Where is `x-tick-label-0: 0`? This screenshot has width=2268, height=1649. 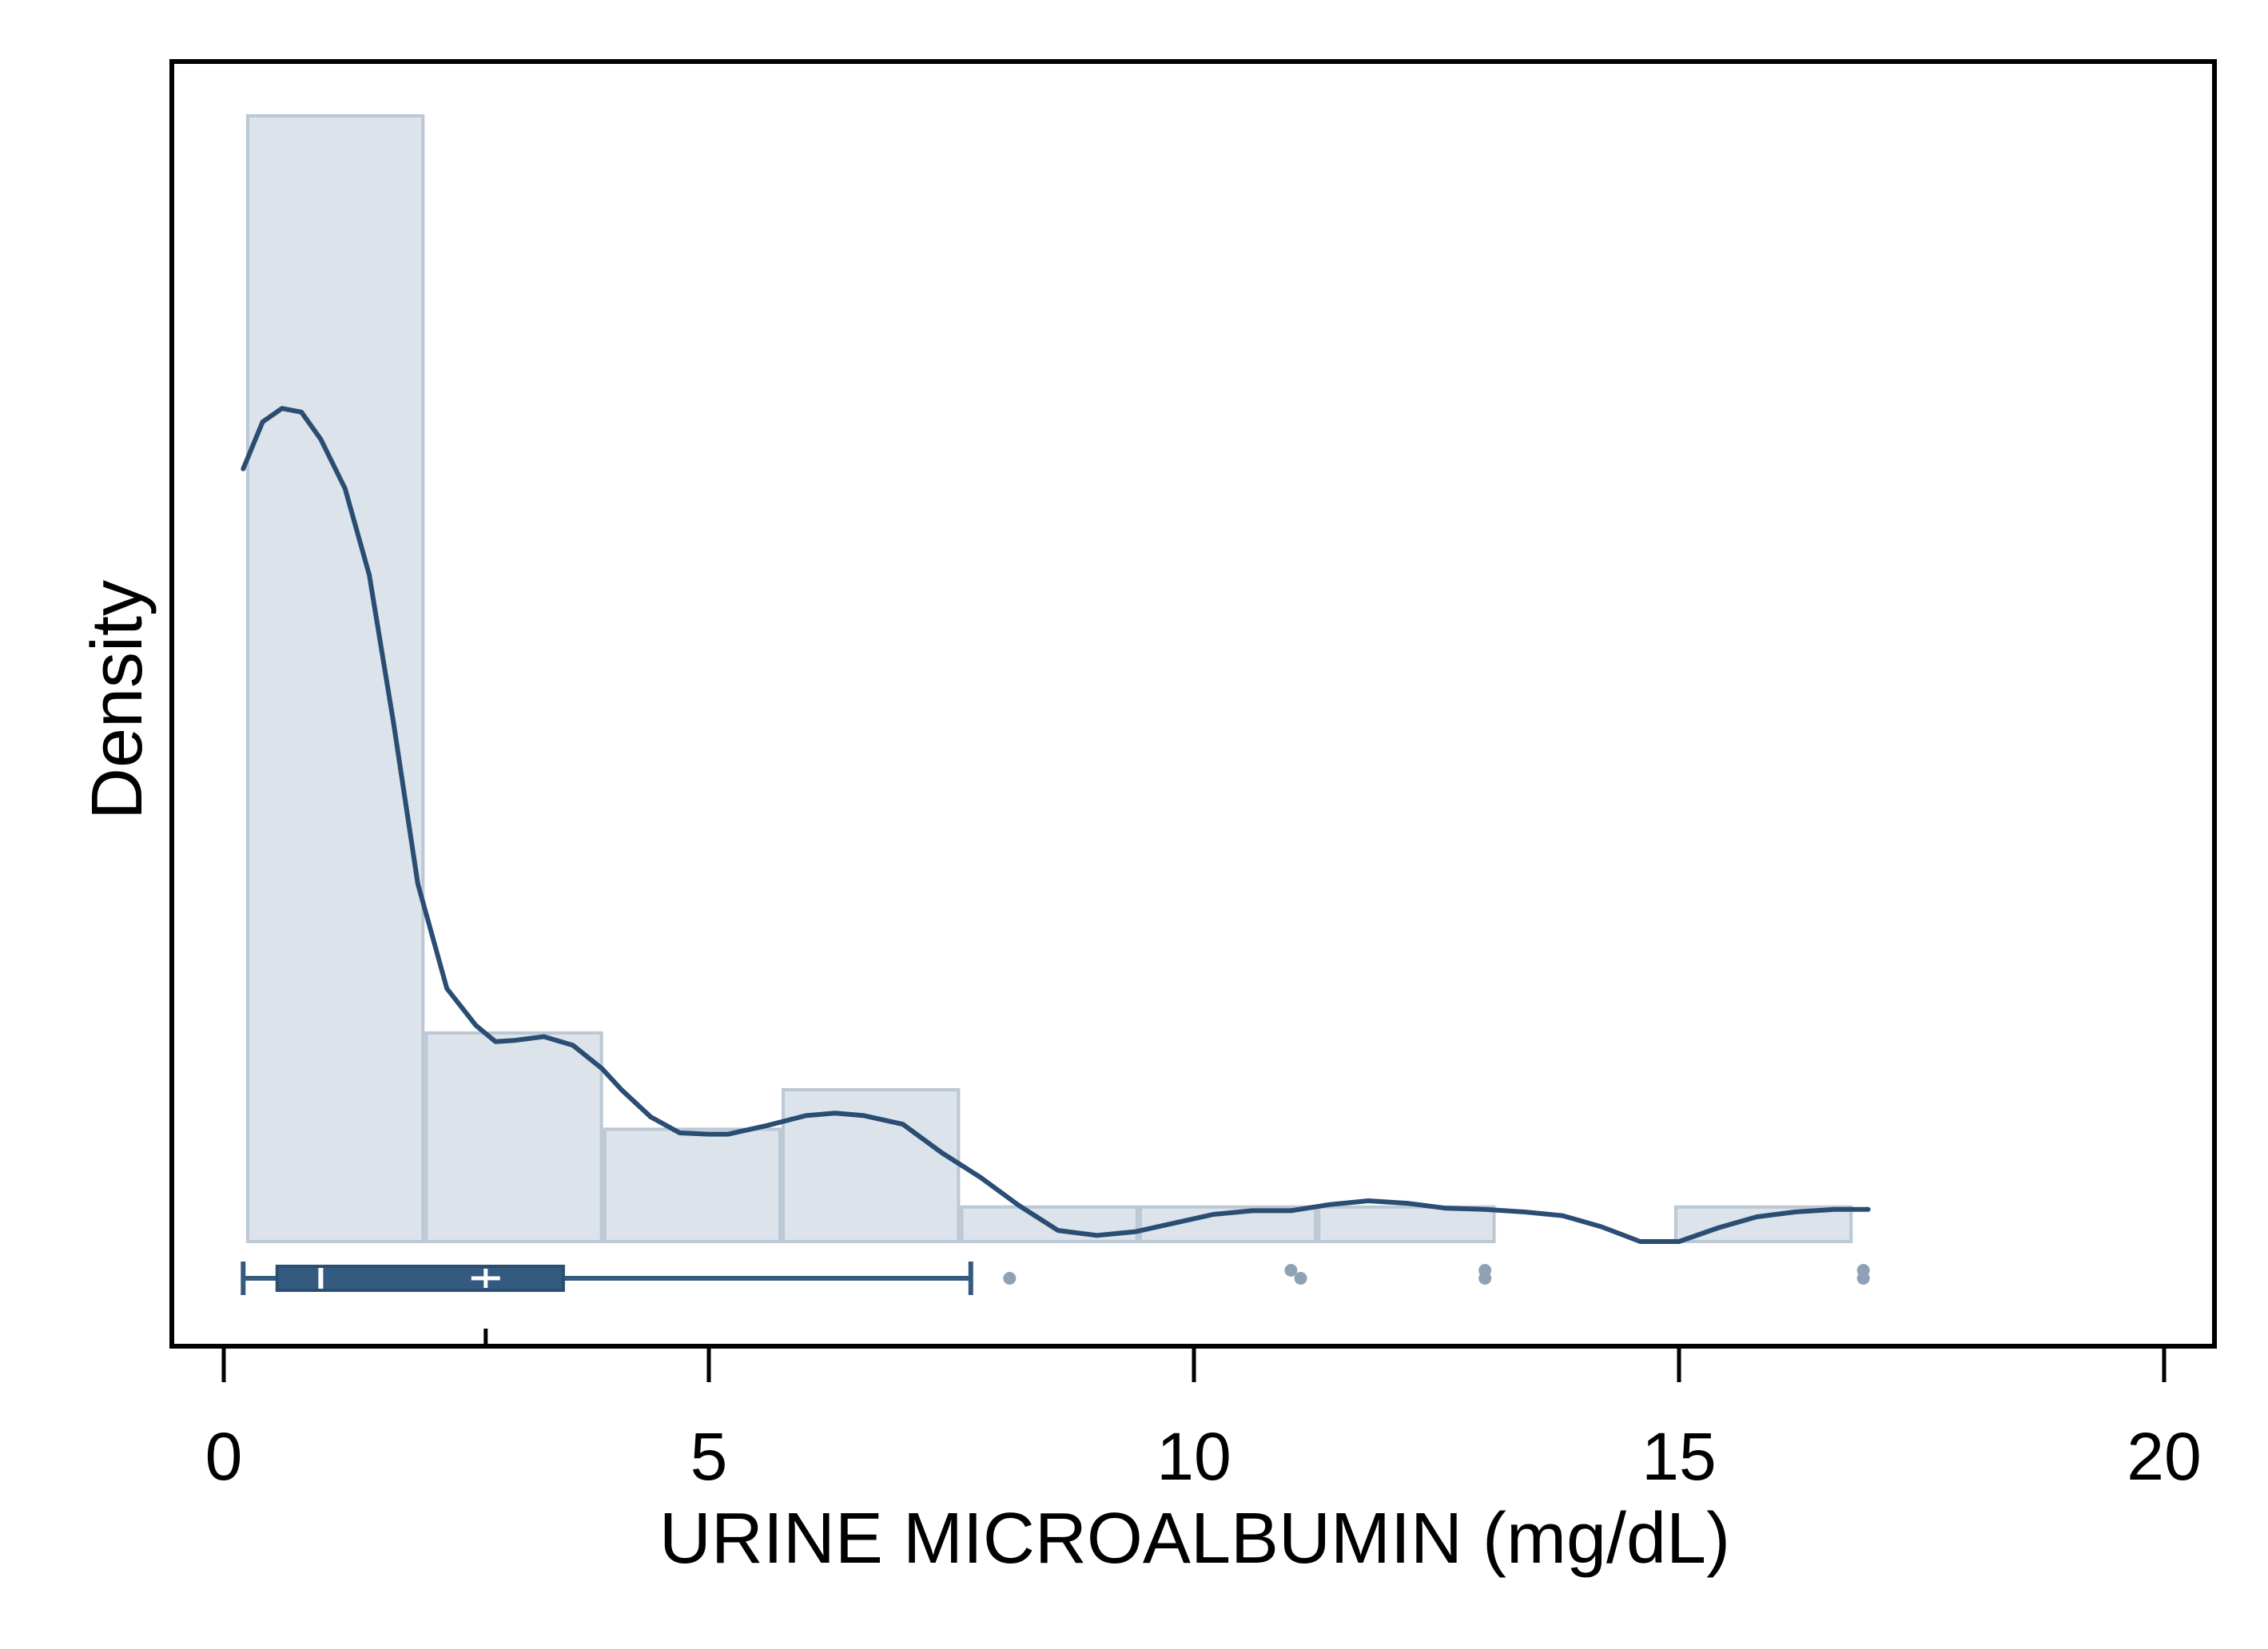
x-tick-label-0: 0 is located at coordinates (224, 1456).